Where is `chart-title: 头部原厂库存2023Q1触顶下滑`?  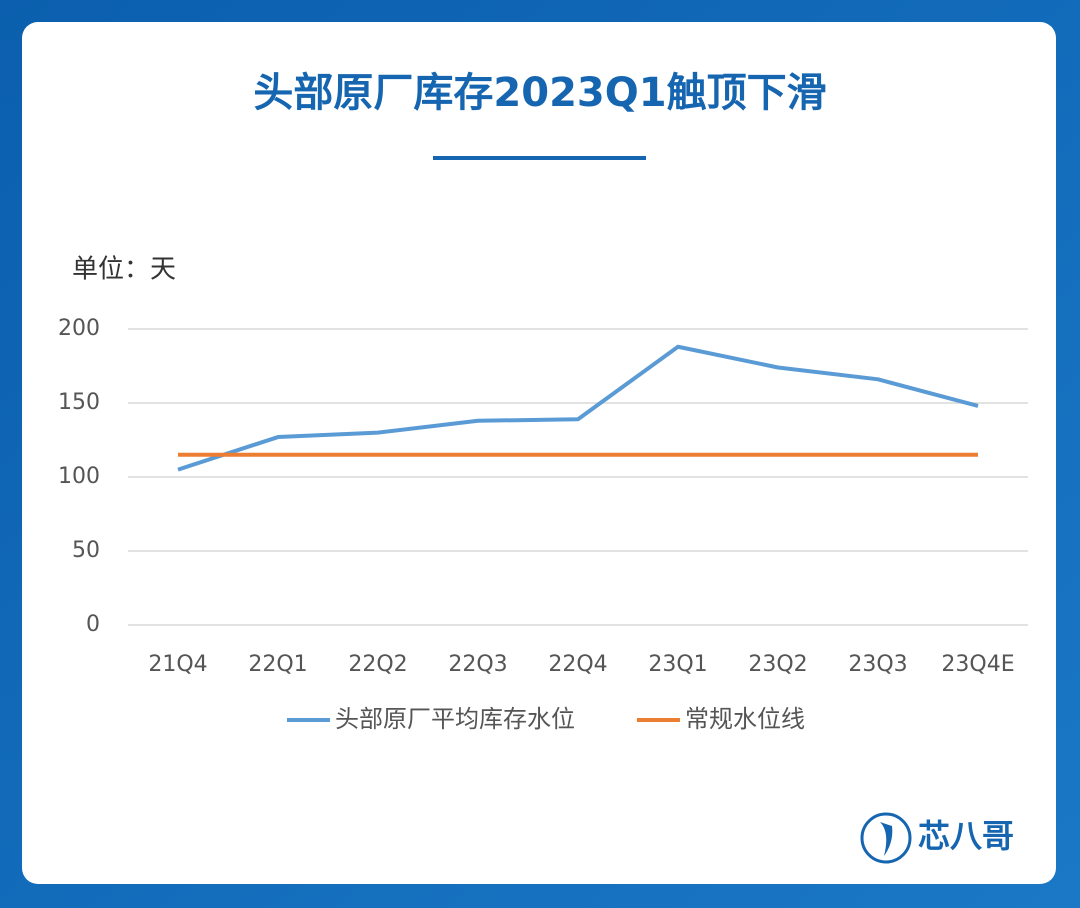 chart-title: 头部原厂库存2023Q1触顶下滑 is located at coordinates (539, 93).